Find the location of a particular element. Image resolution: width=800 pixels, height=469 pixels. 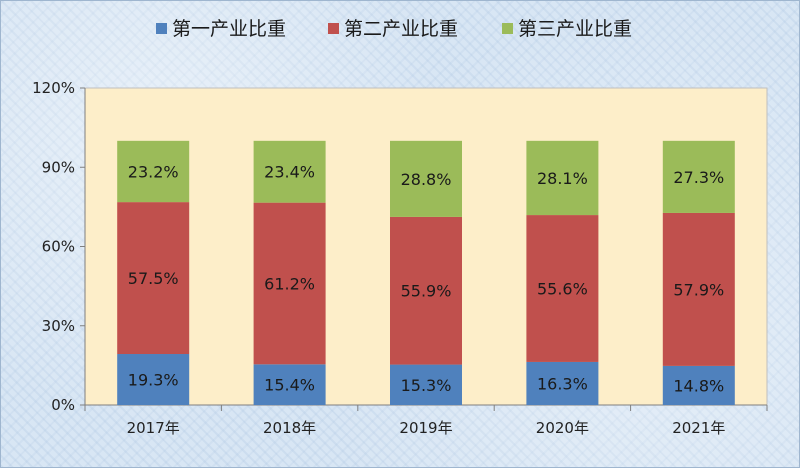

y-tick-label: 90% is located at coordinates (58, 167).